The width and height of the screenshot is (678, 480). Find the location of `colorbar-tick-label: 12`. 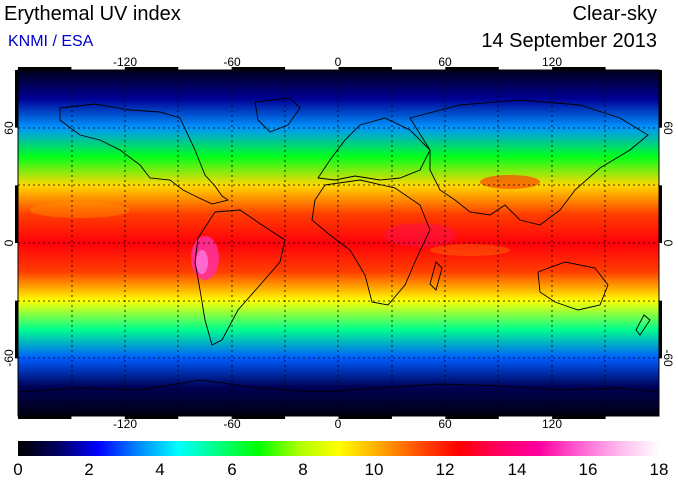

colorbar-tick-label: 12 is located at coordinates (445, 469).